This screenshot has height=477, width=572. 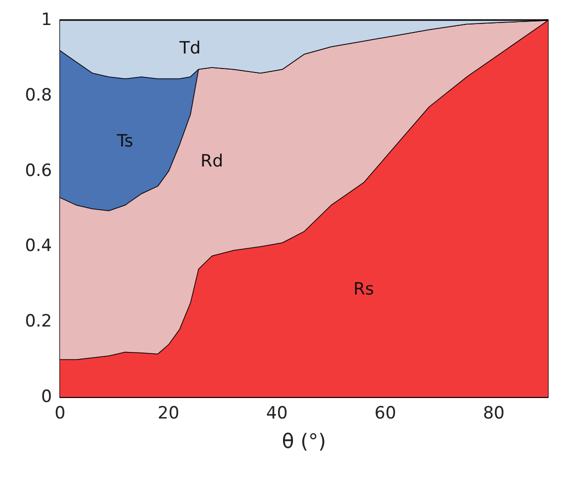 I want to click on x-tick-label: 0, so click(x=60, y=414).